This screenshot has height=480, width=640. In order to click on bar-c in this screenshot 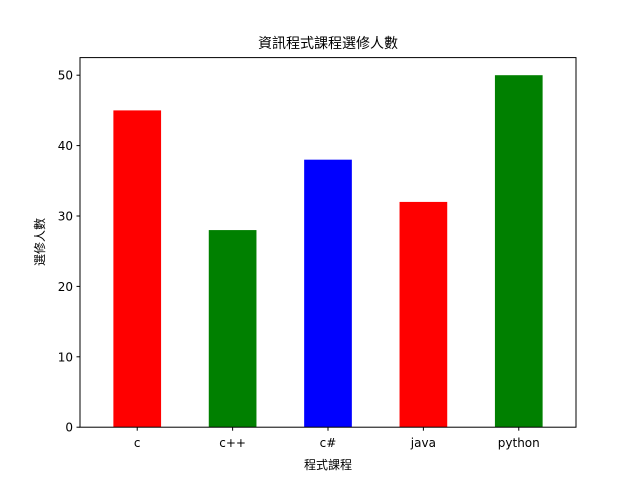, I will do `click(137, 269)`.